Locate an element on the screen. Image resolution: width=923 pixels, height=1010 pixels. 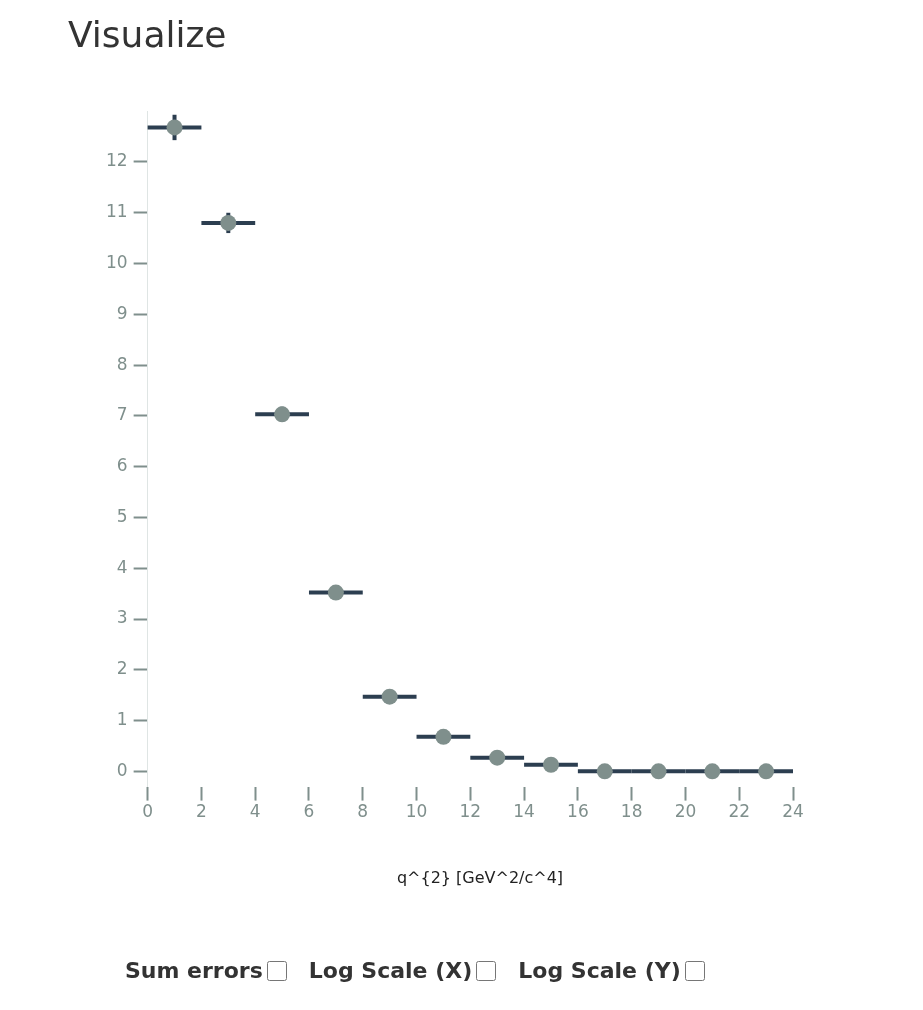
x-tick-label: 22 is located at coordinates (739, 811).